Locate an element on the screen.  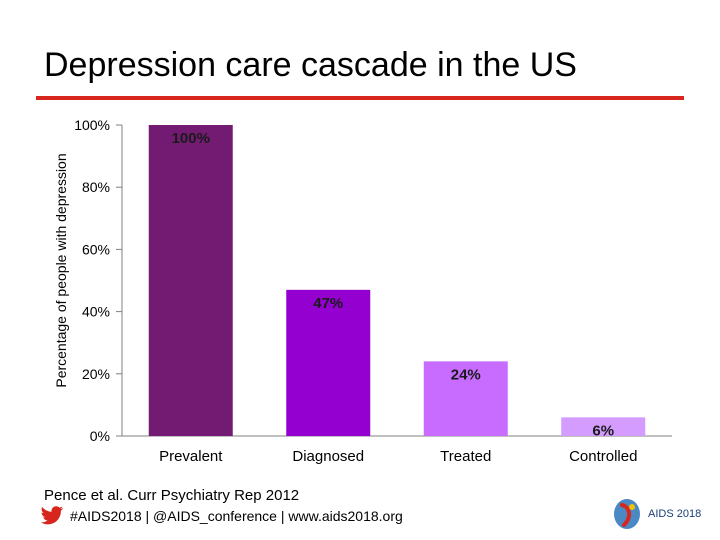
aids2018-logo-mark-icon is located at coordinates (627, 514).